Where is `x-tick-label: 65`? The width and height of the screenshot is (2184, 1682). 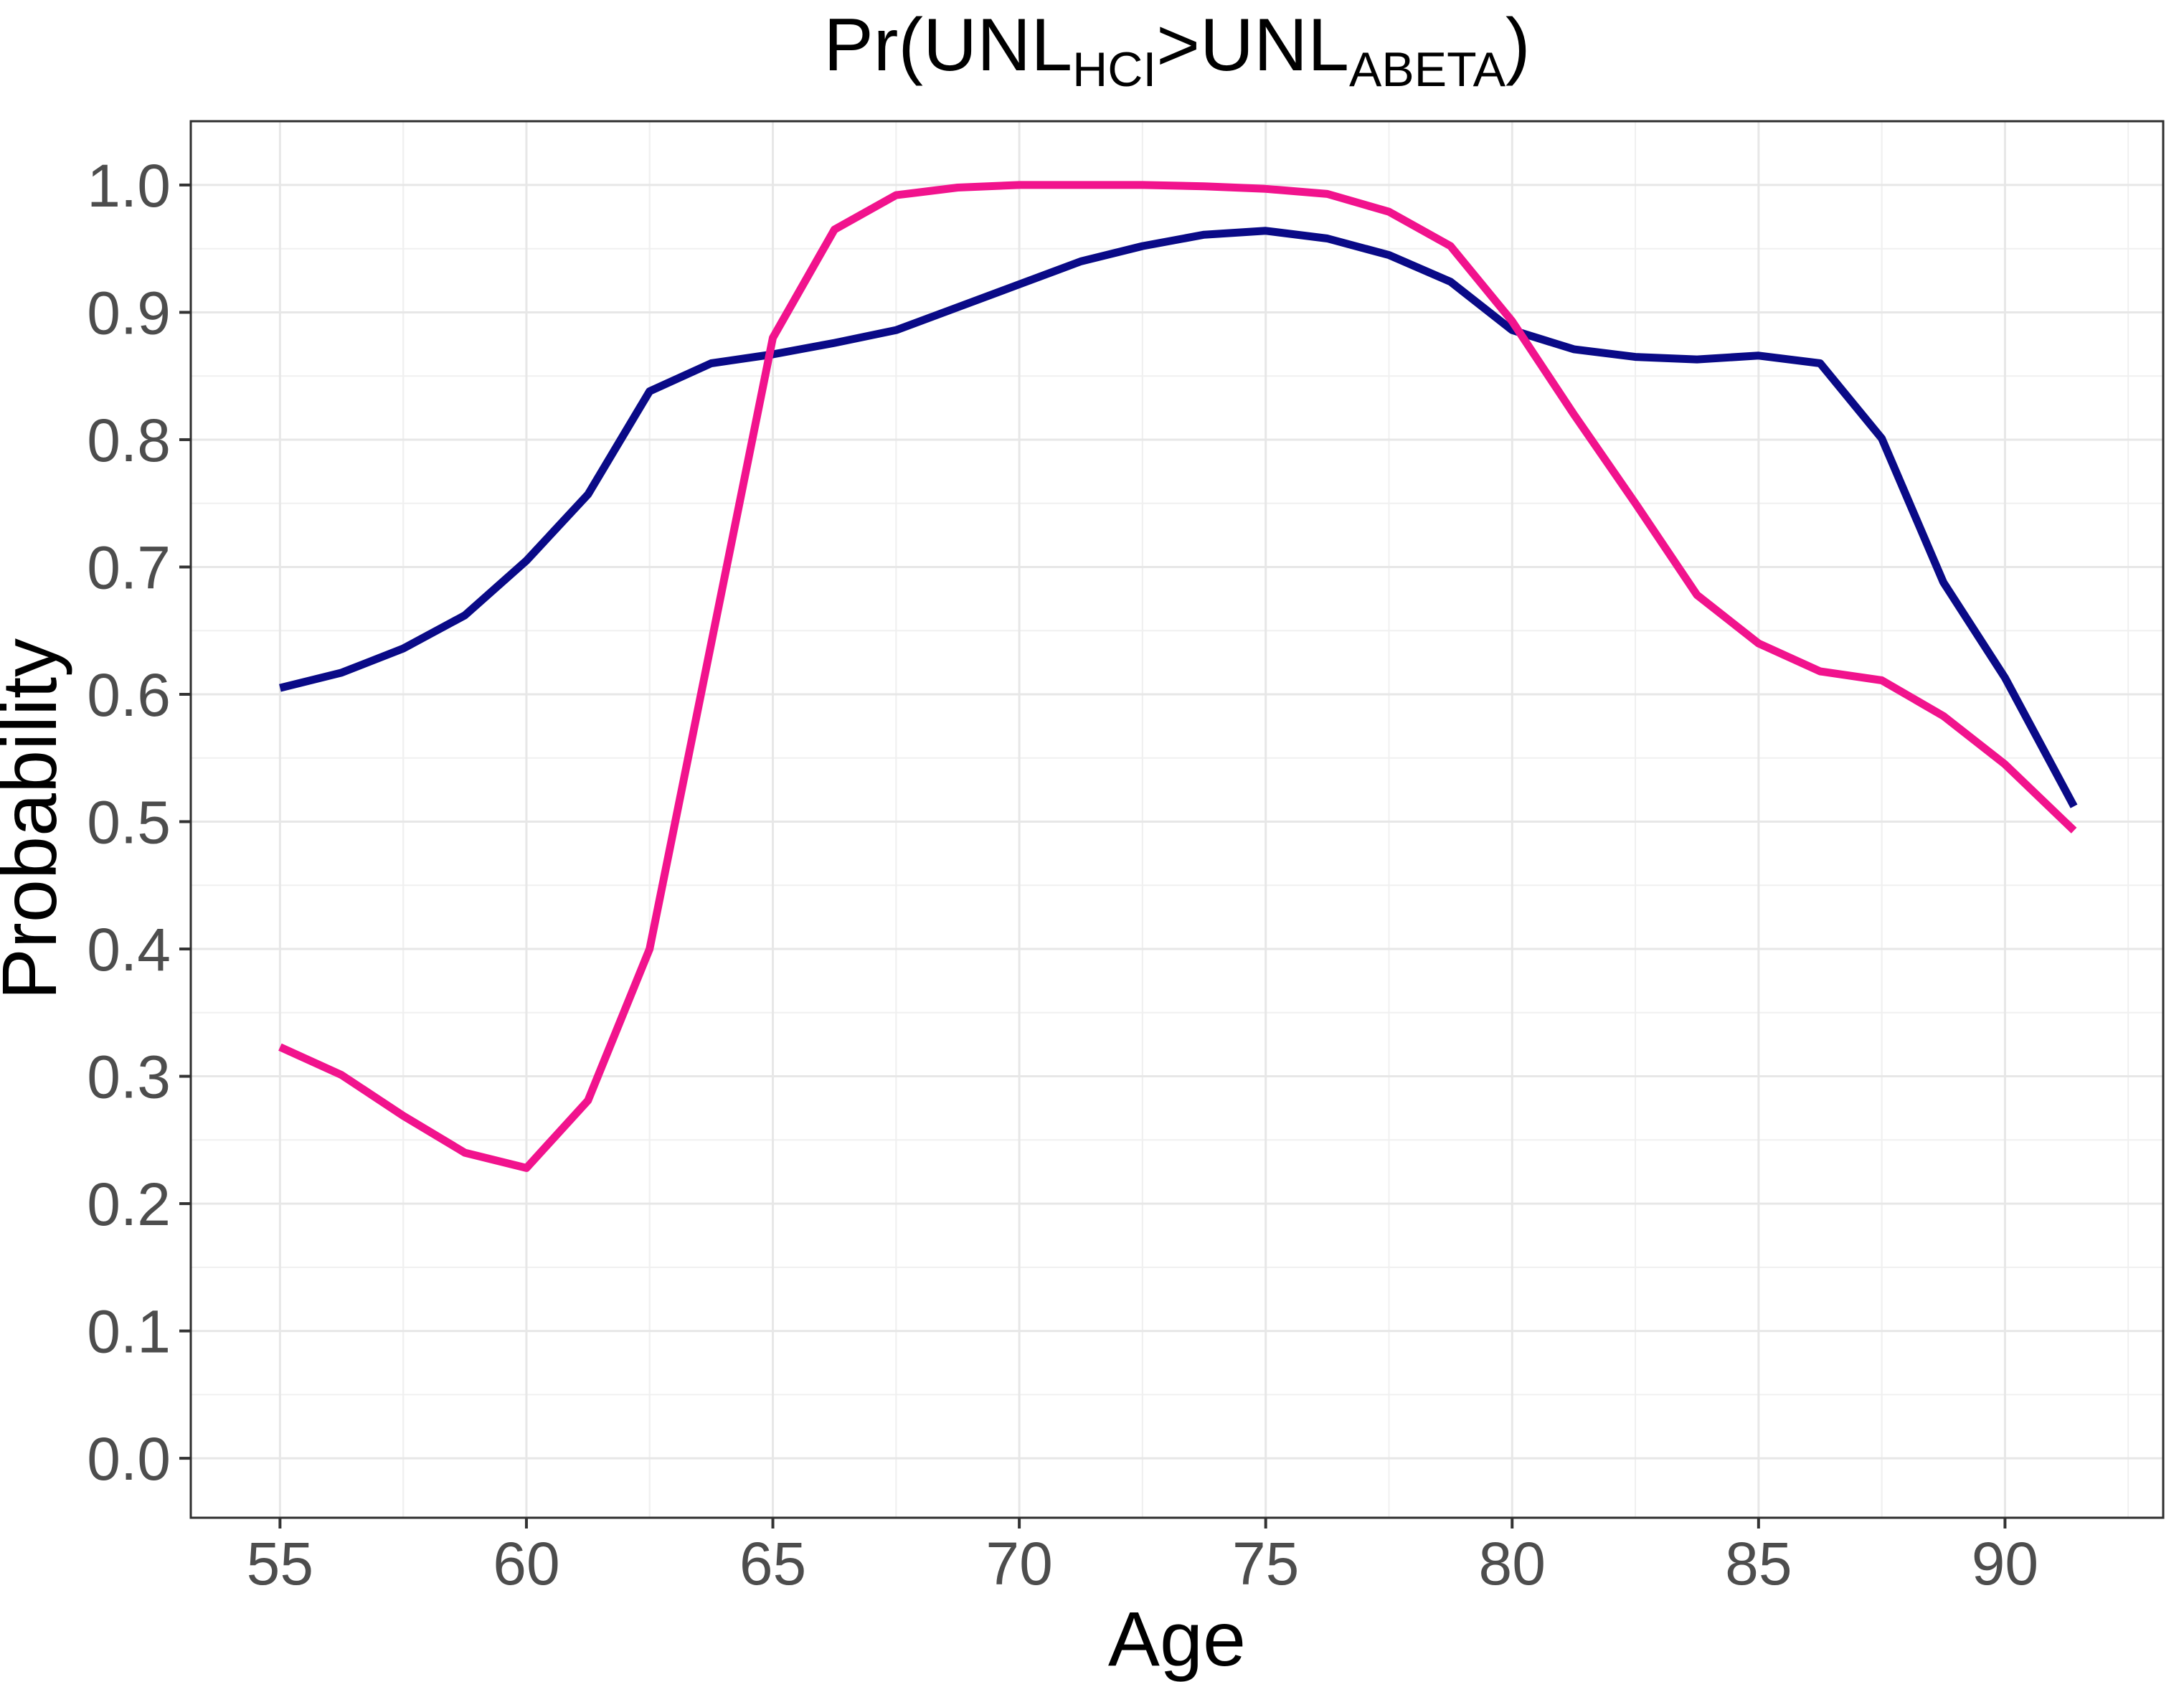
x-tick-label: 65 is located at coordinates (772, 1563).